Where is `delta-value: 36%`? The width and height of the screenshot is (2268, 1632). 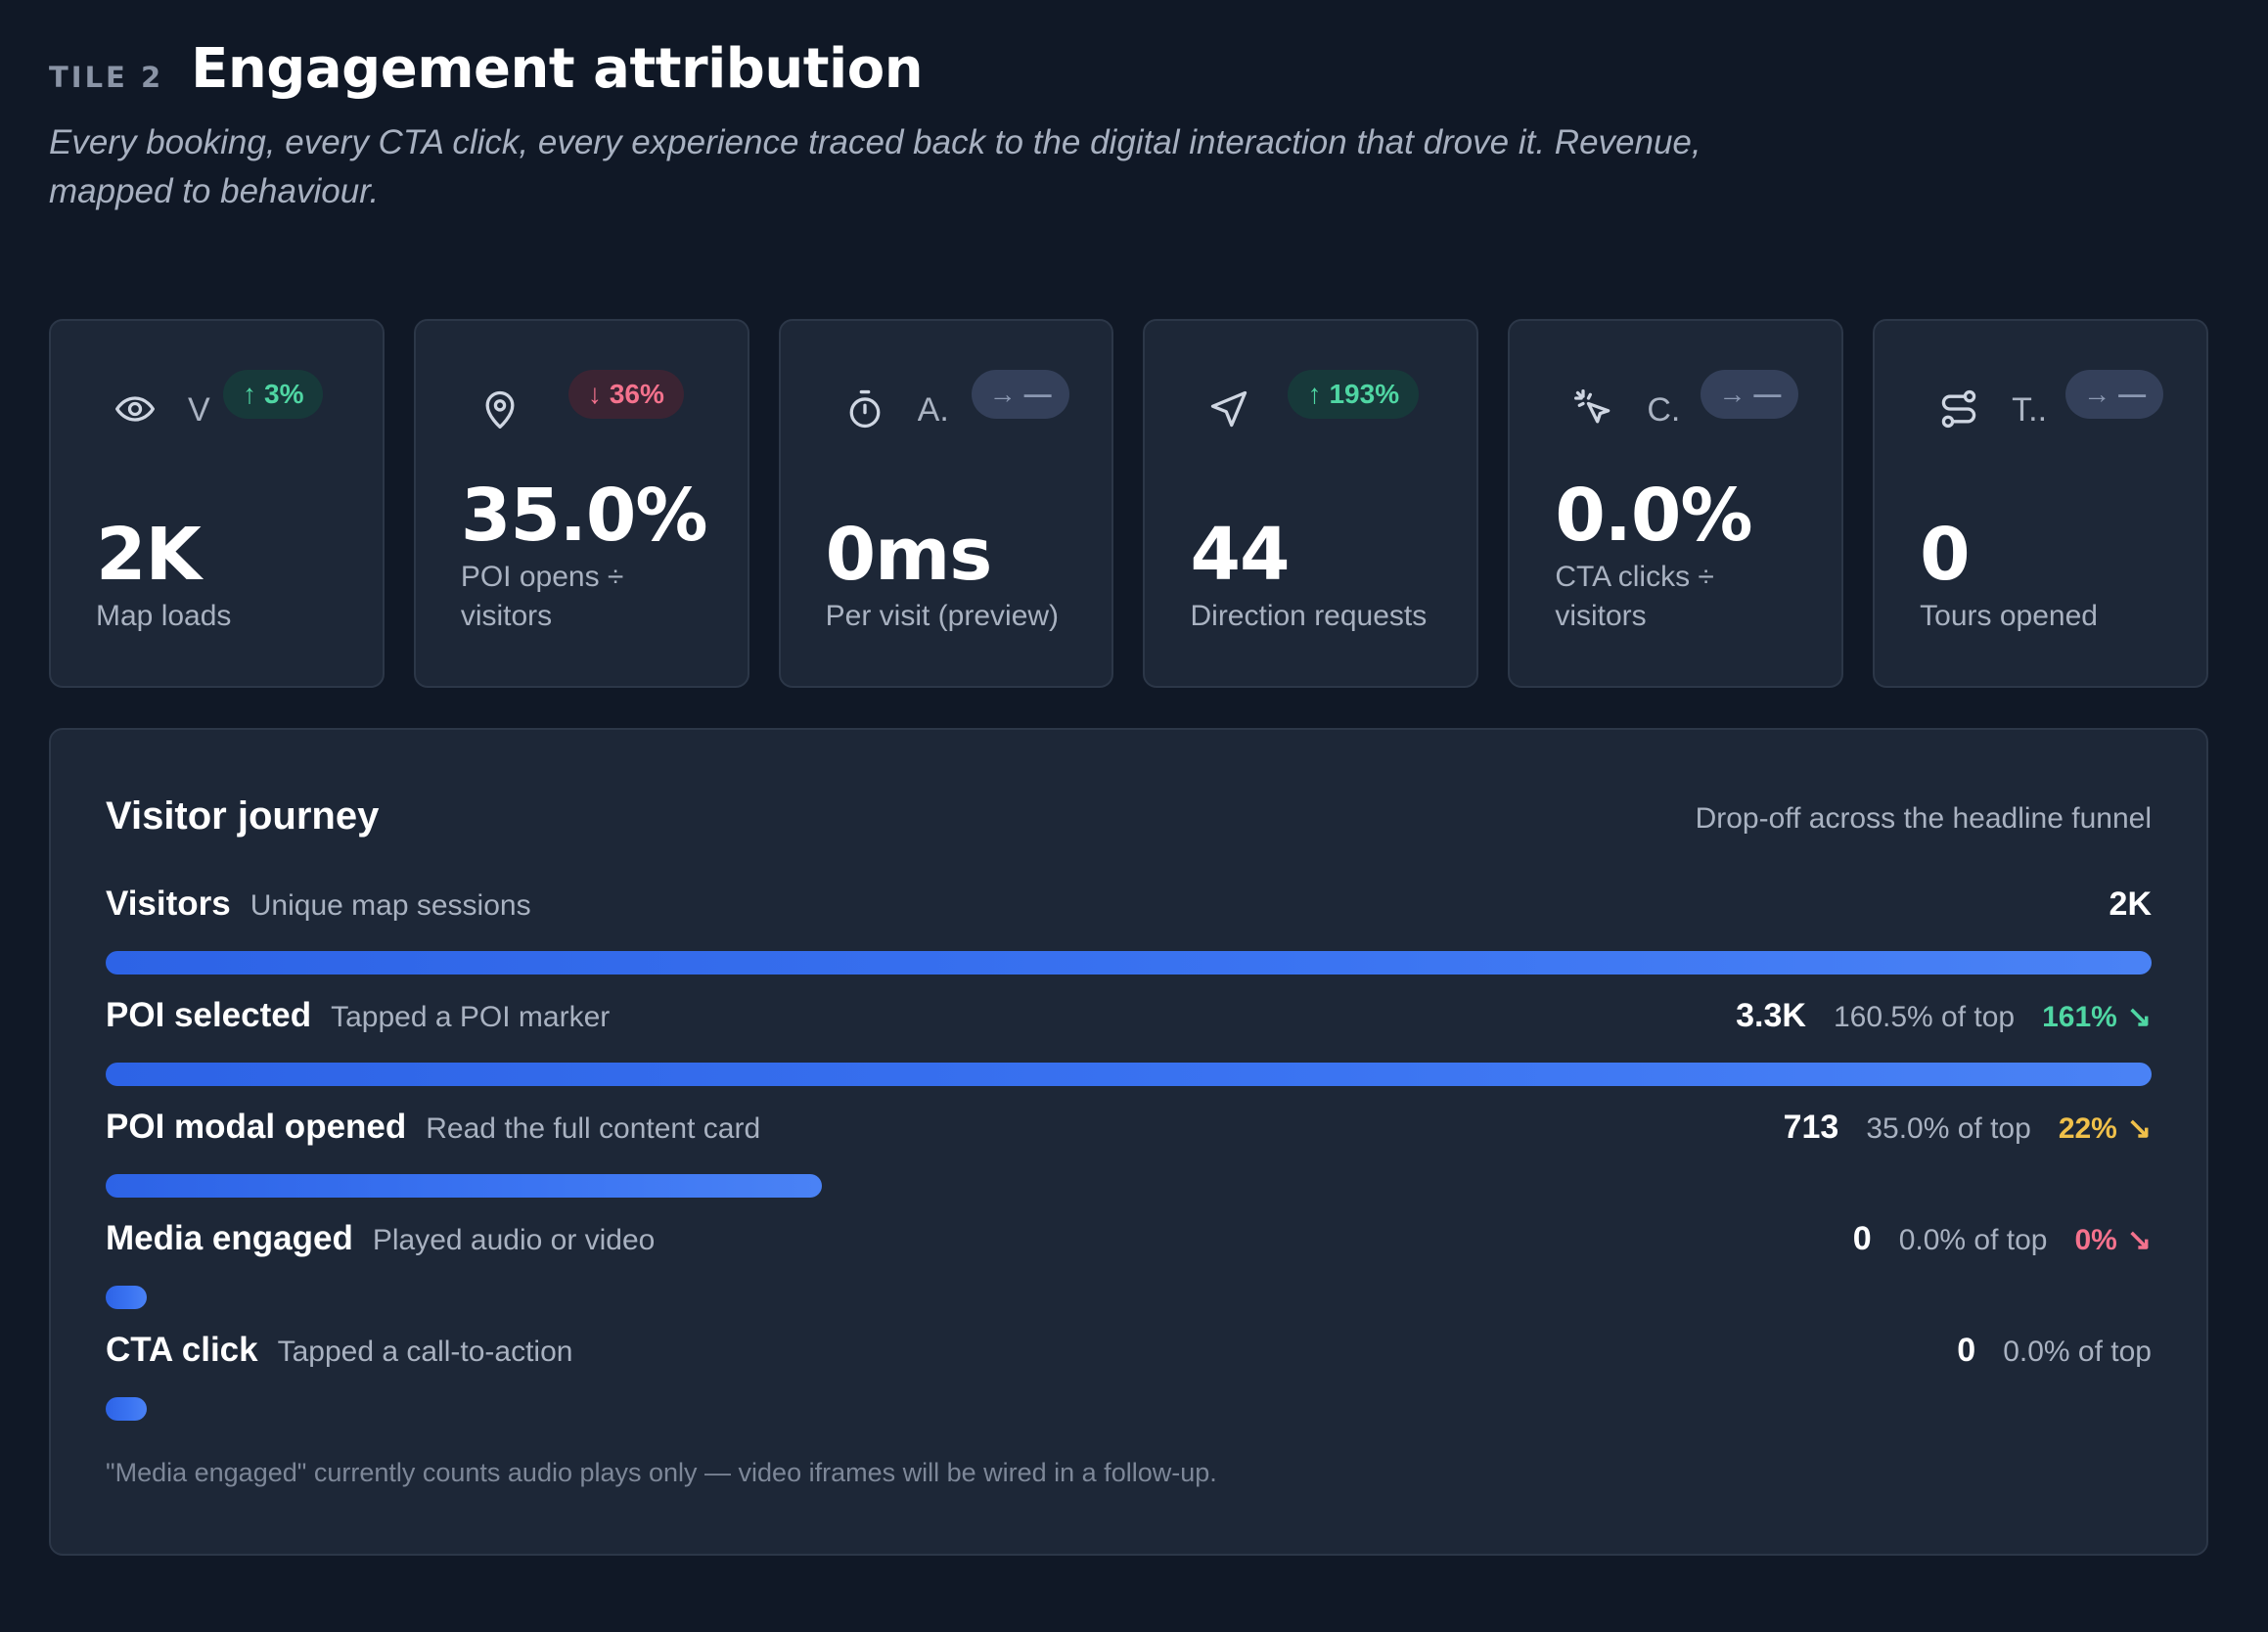 delta-value: 36% is located at coordinates (636, 394).